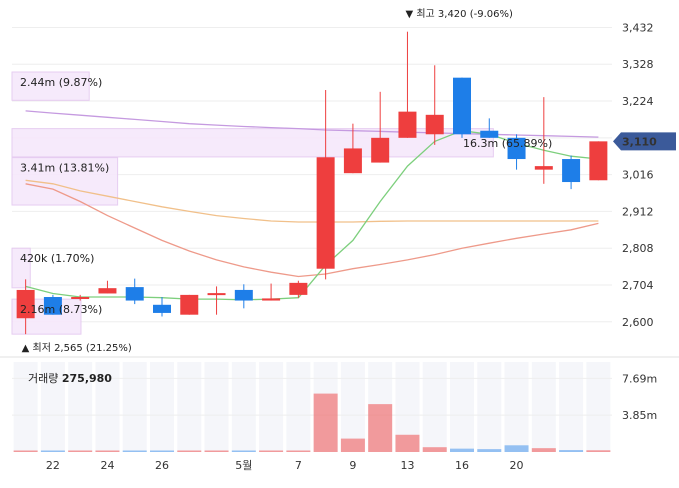  Describe the element at coordinates (87, 378) in the screenshot. I see `volume-title-value: 275,980` at that location.